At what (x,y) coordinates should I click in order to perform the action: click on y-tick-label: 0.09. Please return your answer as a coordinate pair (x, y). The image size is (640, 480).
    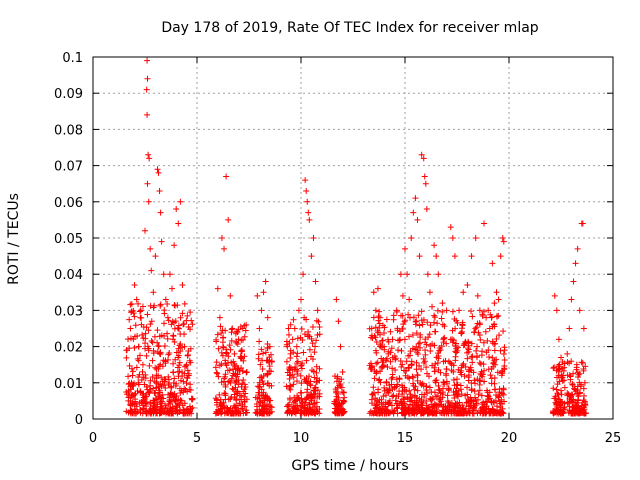
    Looking at the image, I should click on (68, 94).